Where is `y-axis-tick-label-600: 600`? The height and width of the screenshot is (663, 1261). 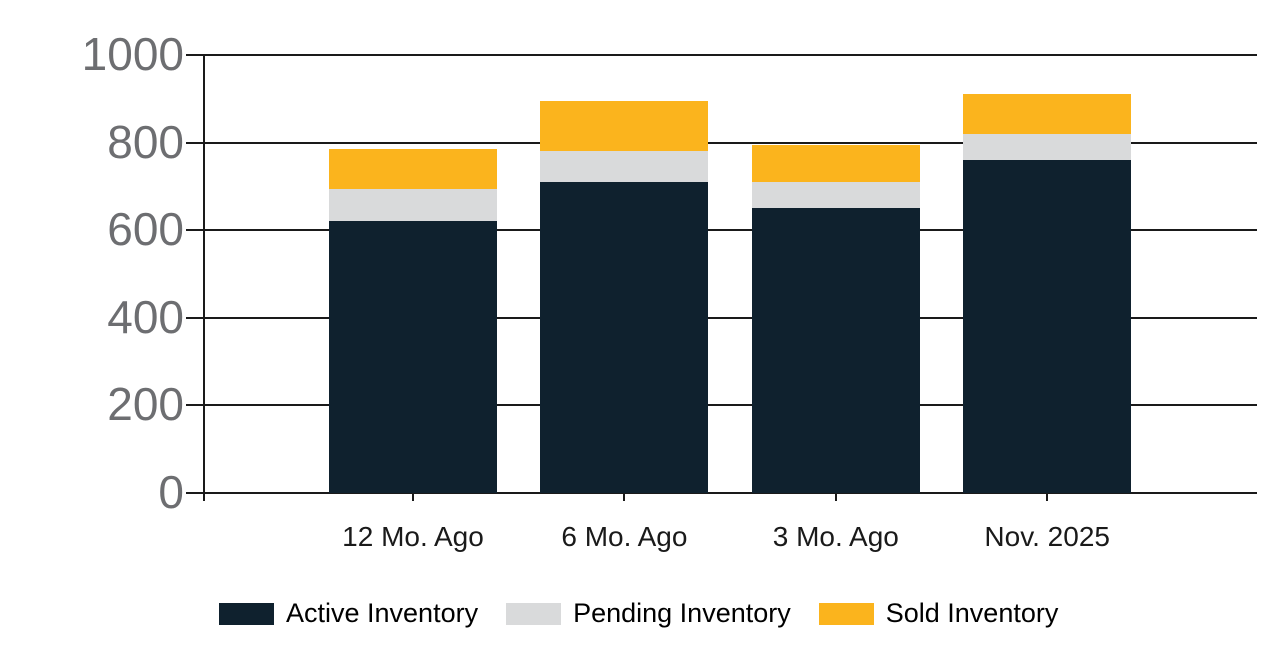
y-axis-tick-label-600: 600 is located at coordinates (145, 229).